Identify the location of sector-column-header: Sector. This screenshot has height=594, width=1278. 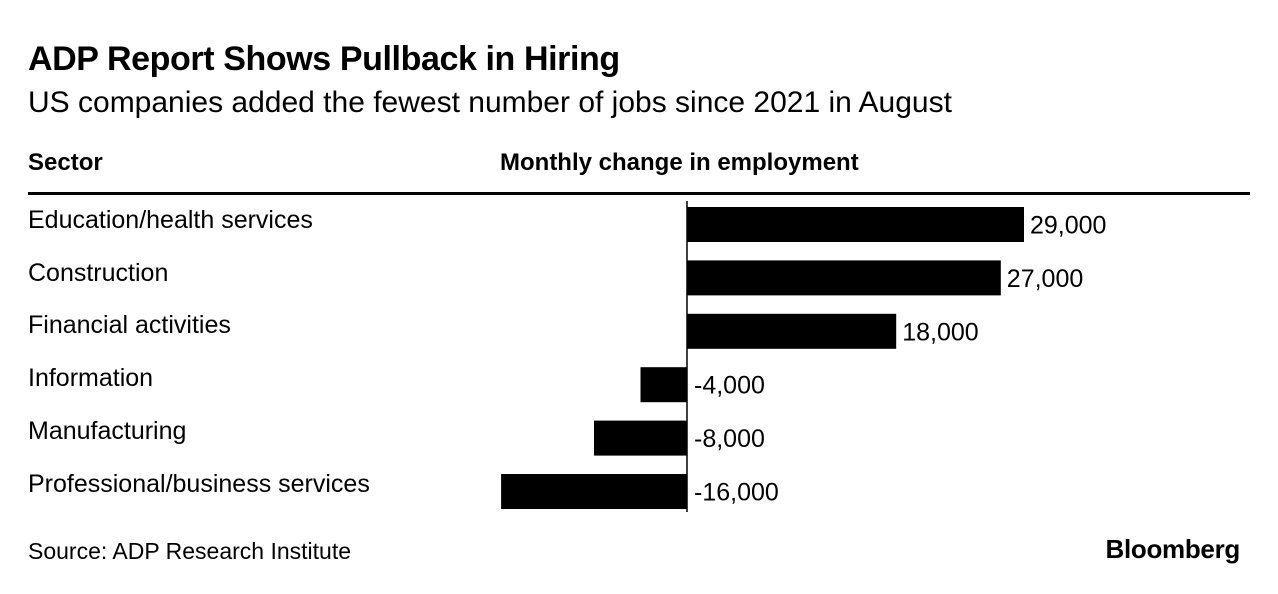
(65, 162).